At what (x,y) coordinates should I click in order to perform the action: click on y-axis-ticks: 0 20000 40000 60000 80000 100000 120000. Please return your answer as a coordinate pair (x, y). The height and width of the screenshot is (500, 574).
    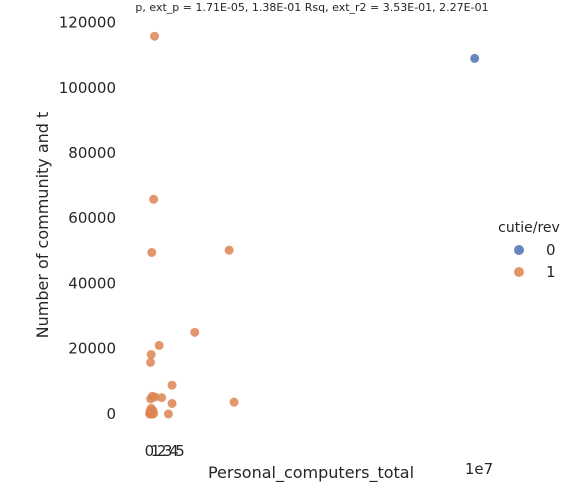
    Looking at the image, I should click on (87, 218).